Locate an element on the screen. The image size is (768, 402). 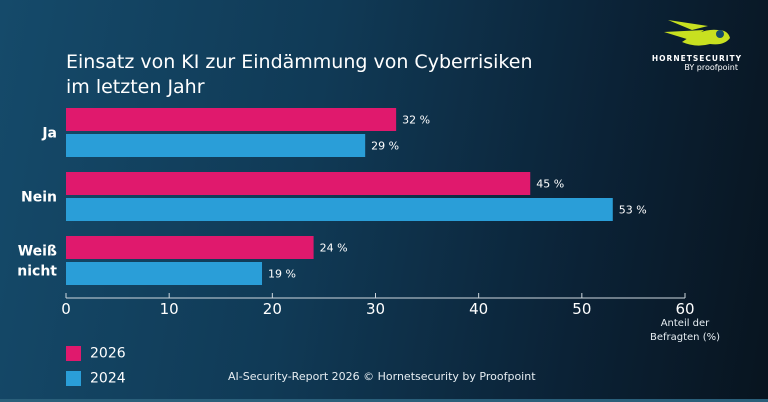
data-label: 24 % is located at coordinates (334, 248).